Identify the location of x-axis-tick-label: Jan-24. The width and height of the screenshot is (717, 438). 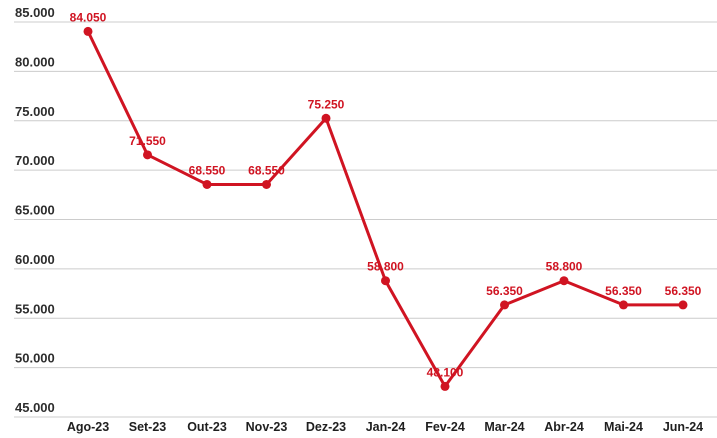
(386, 427).